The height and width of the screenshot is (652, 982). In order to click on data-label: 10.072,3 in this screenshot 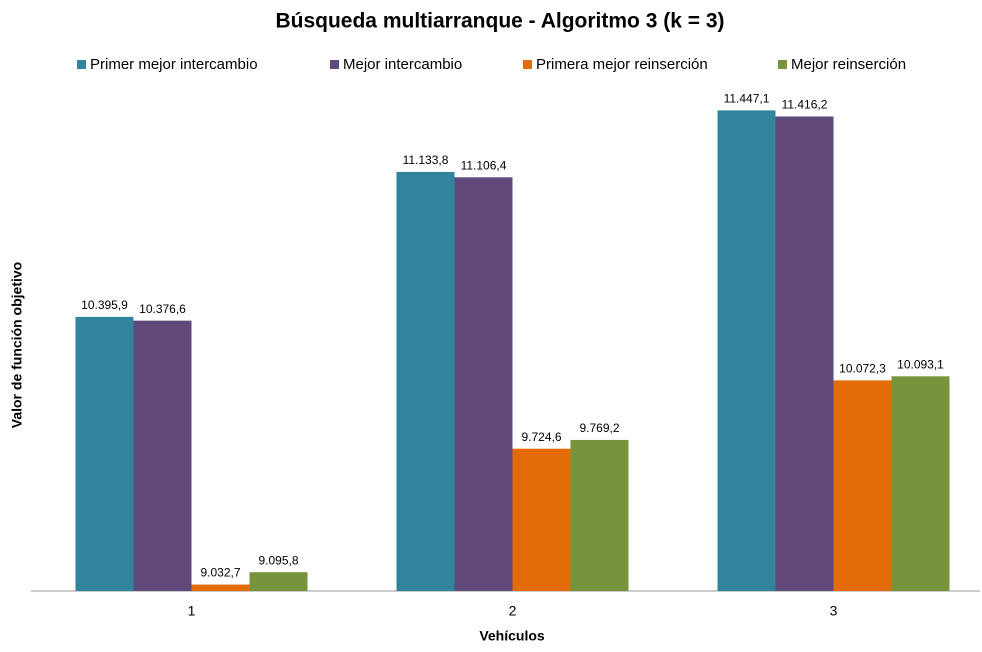, I will do `click(862, 369)`.